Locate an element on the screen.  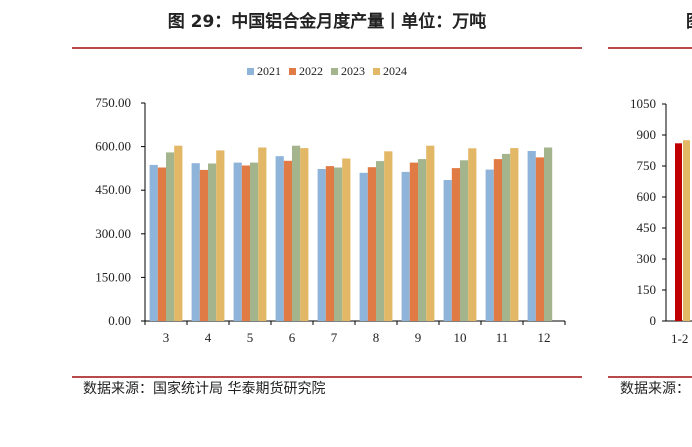
legend-item: 2022 is located at coordinates (306, 71).